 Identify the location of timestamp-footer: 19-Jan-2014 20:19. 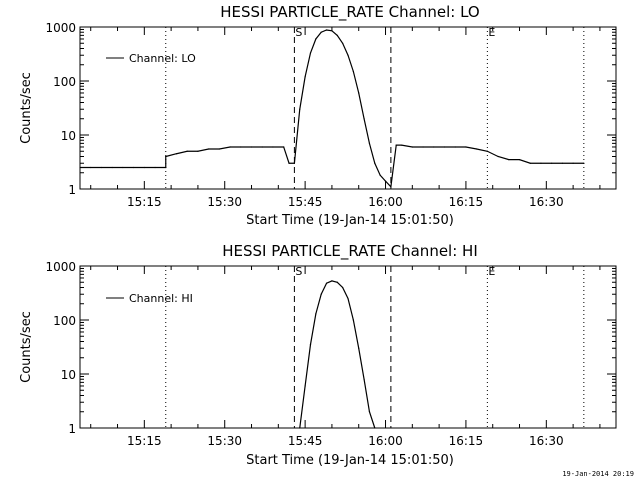
(598, 474).